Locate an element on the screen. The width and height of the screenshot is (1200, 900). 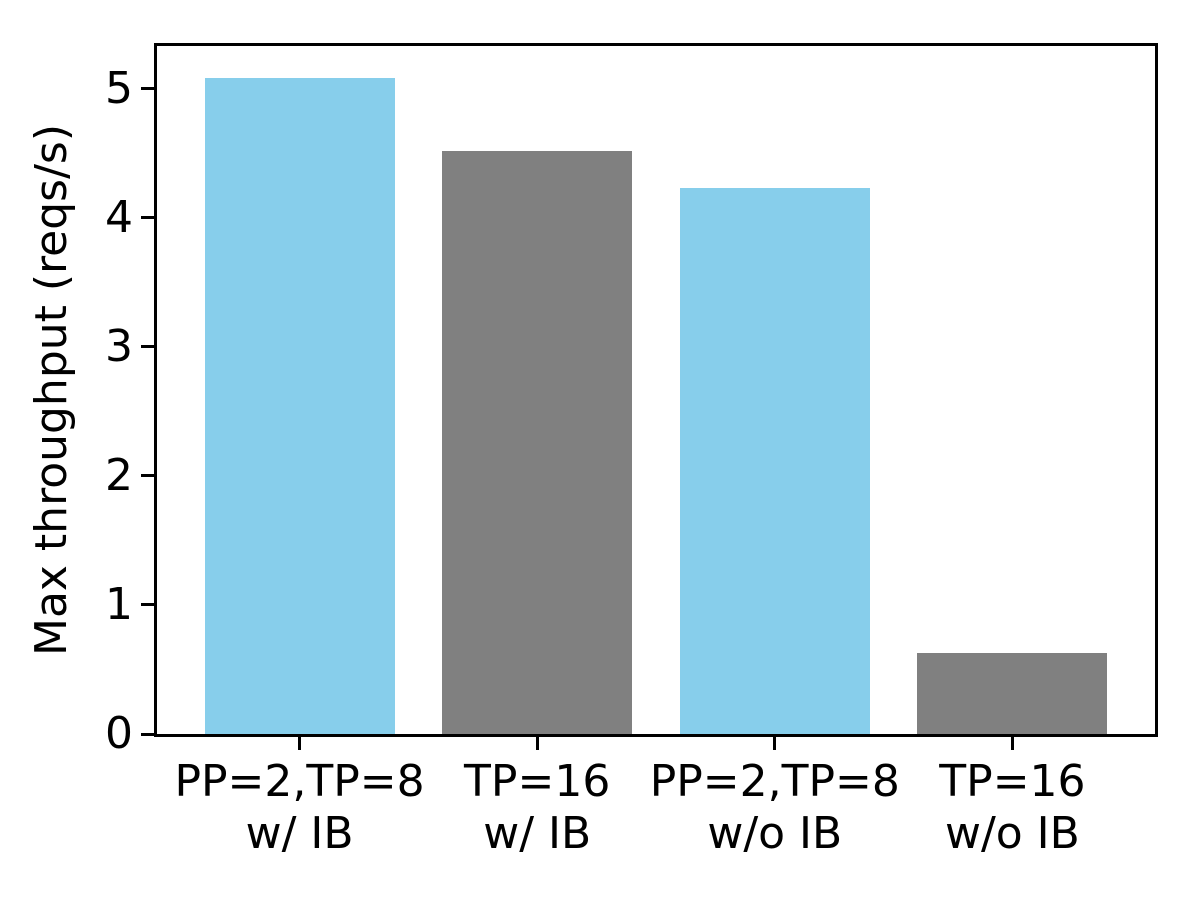
x-tick-label: PP=2,TP=8 w/ IB is located at coordinates (300, 808).